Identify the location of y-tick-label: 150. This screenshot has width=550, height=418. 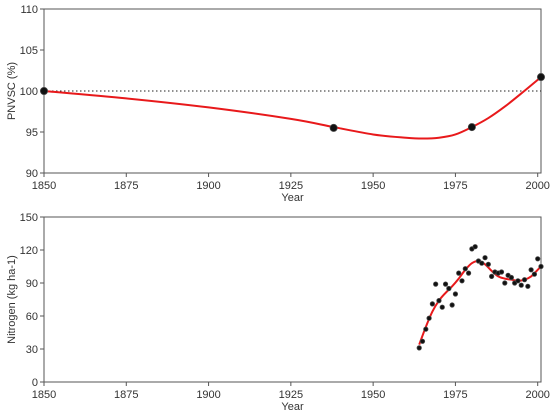
(29, 218).